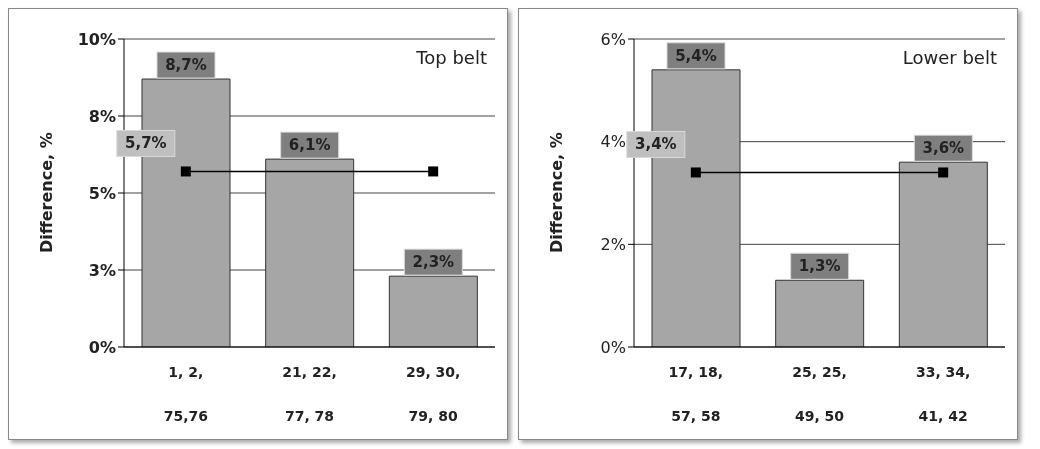 This screenshot has height=449, width=1040. What do you see at coordinates (943, 394) in the screenshot?
I see `category-label: 33, 34, 41, 42` at bounding box center [943, 394].